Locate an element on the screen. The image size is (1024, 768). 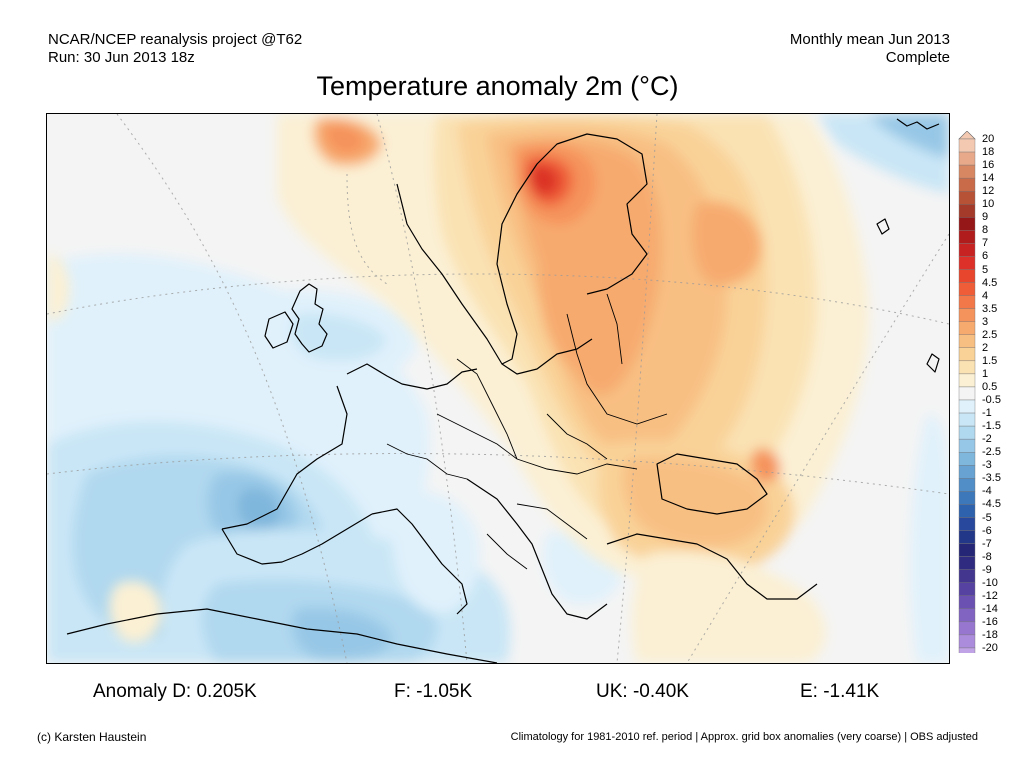
colorbar-label: 2 is located at coordinates (985, 347).